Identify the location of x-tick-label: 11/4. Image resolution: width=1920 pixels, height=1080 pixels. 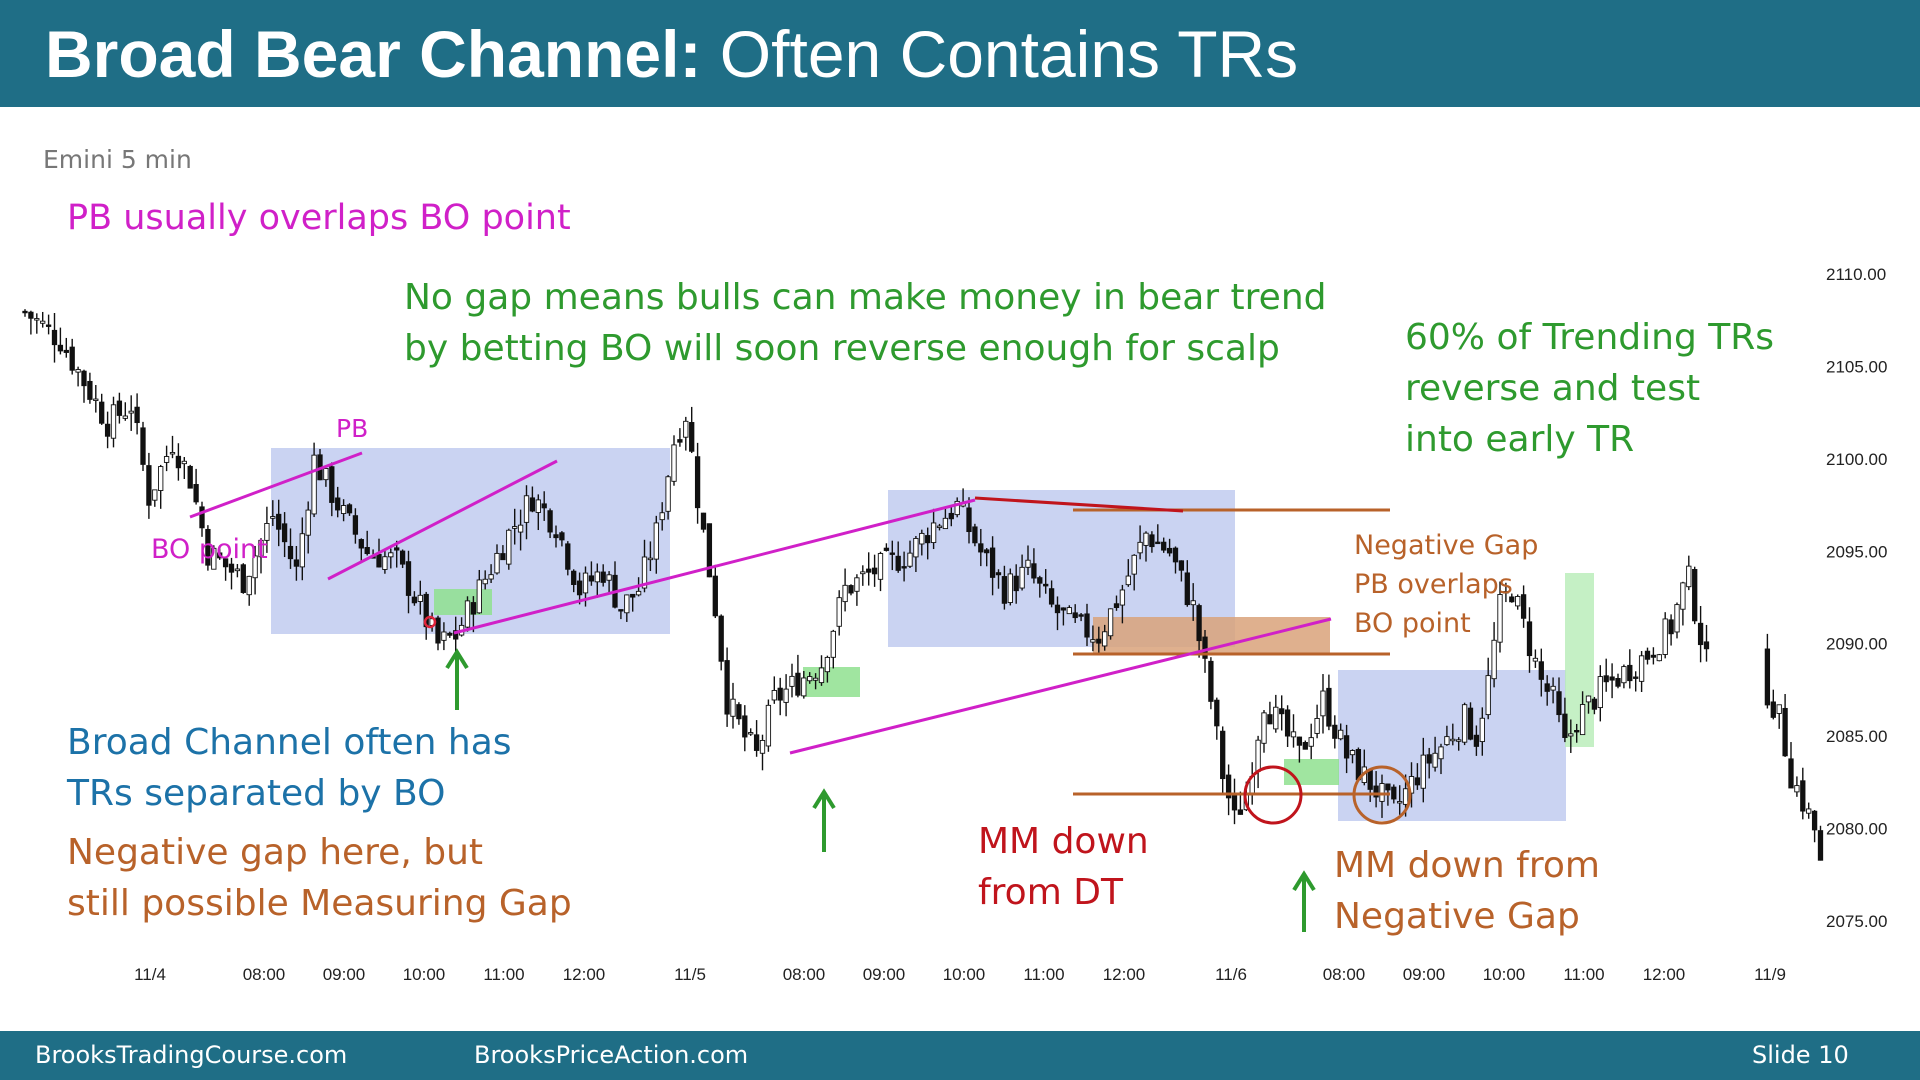
(150, 974).